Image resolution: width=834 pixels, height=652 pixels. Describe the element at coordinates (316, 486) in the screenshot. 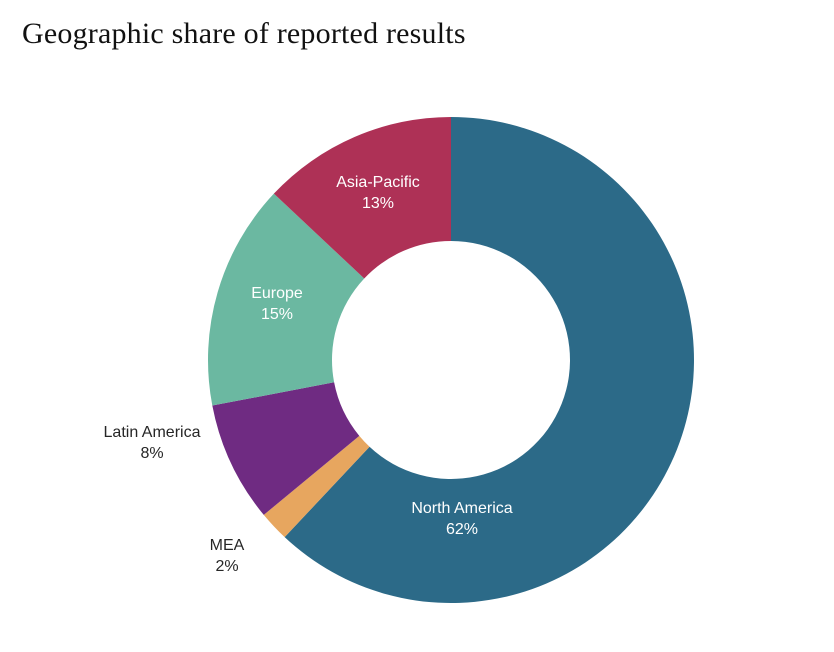

I see `donut-segment-mea` at that location.